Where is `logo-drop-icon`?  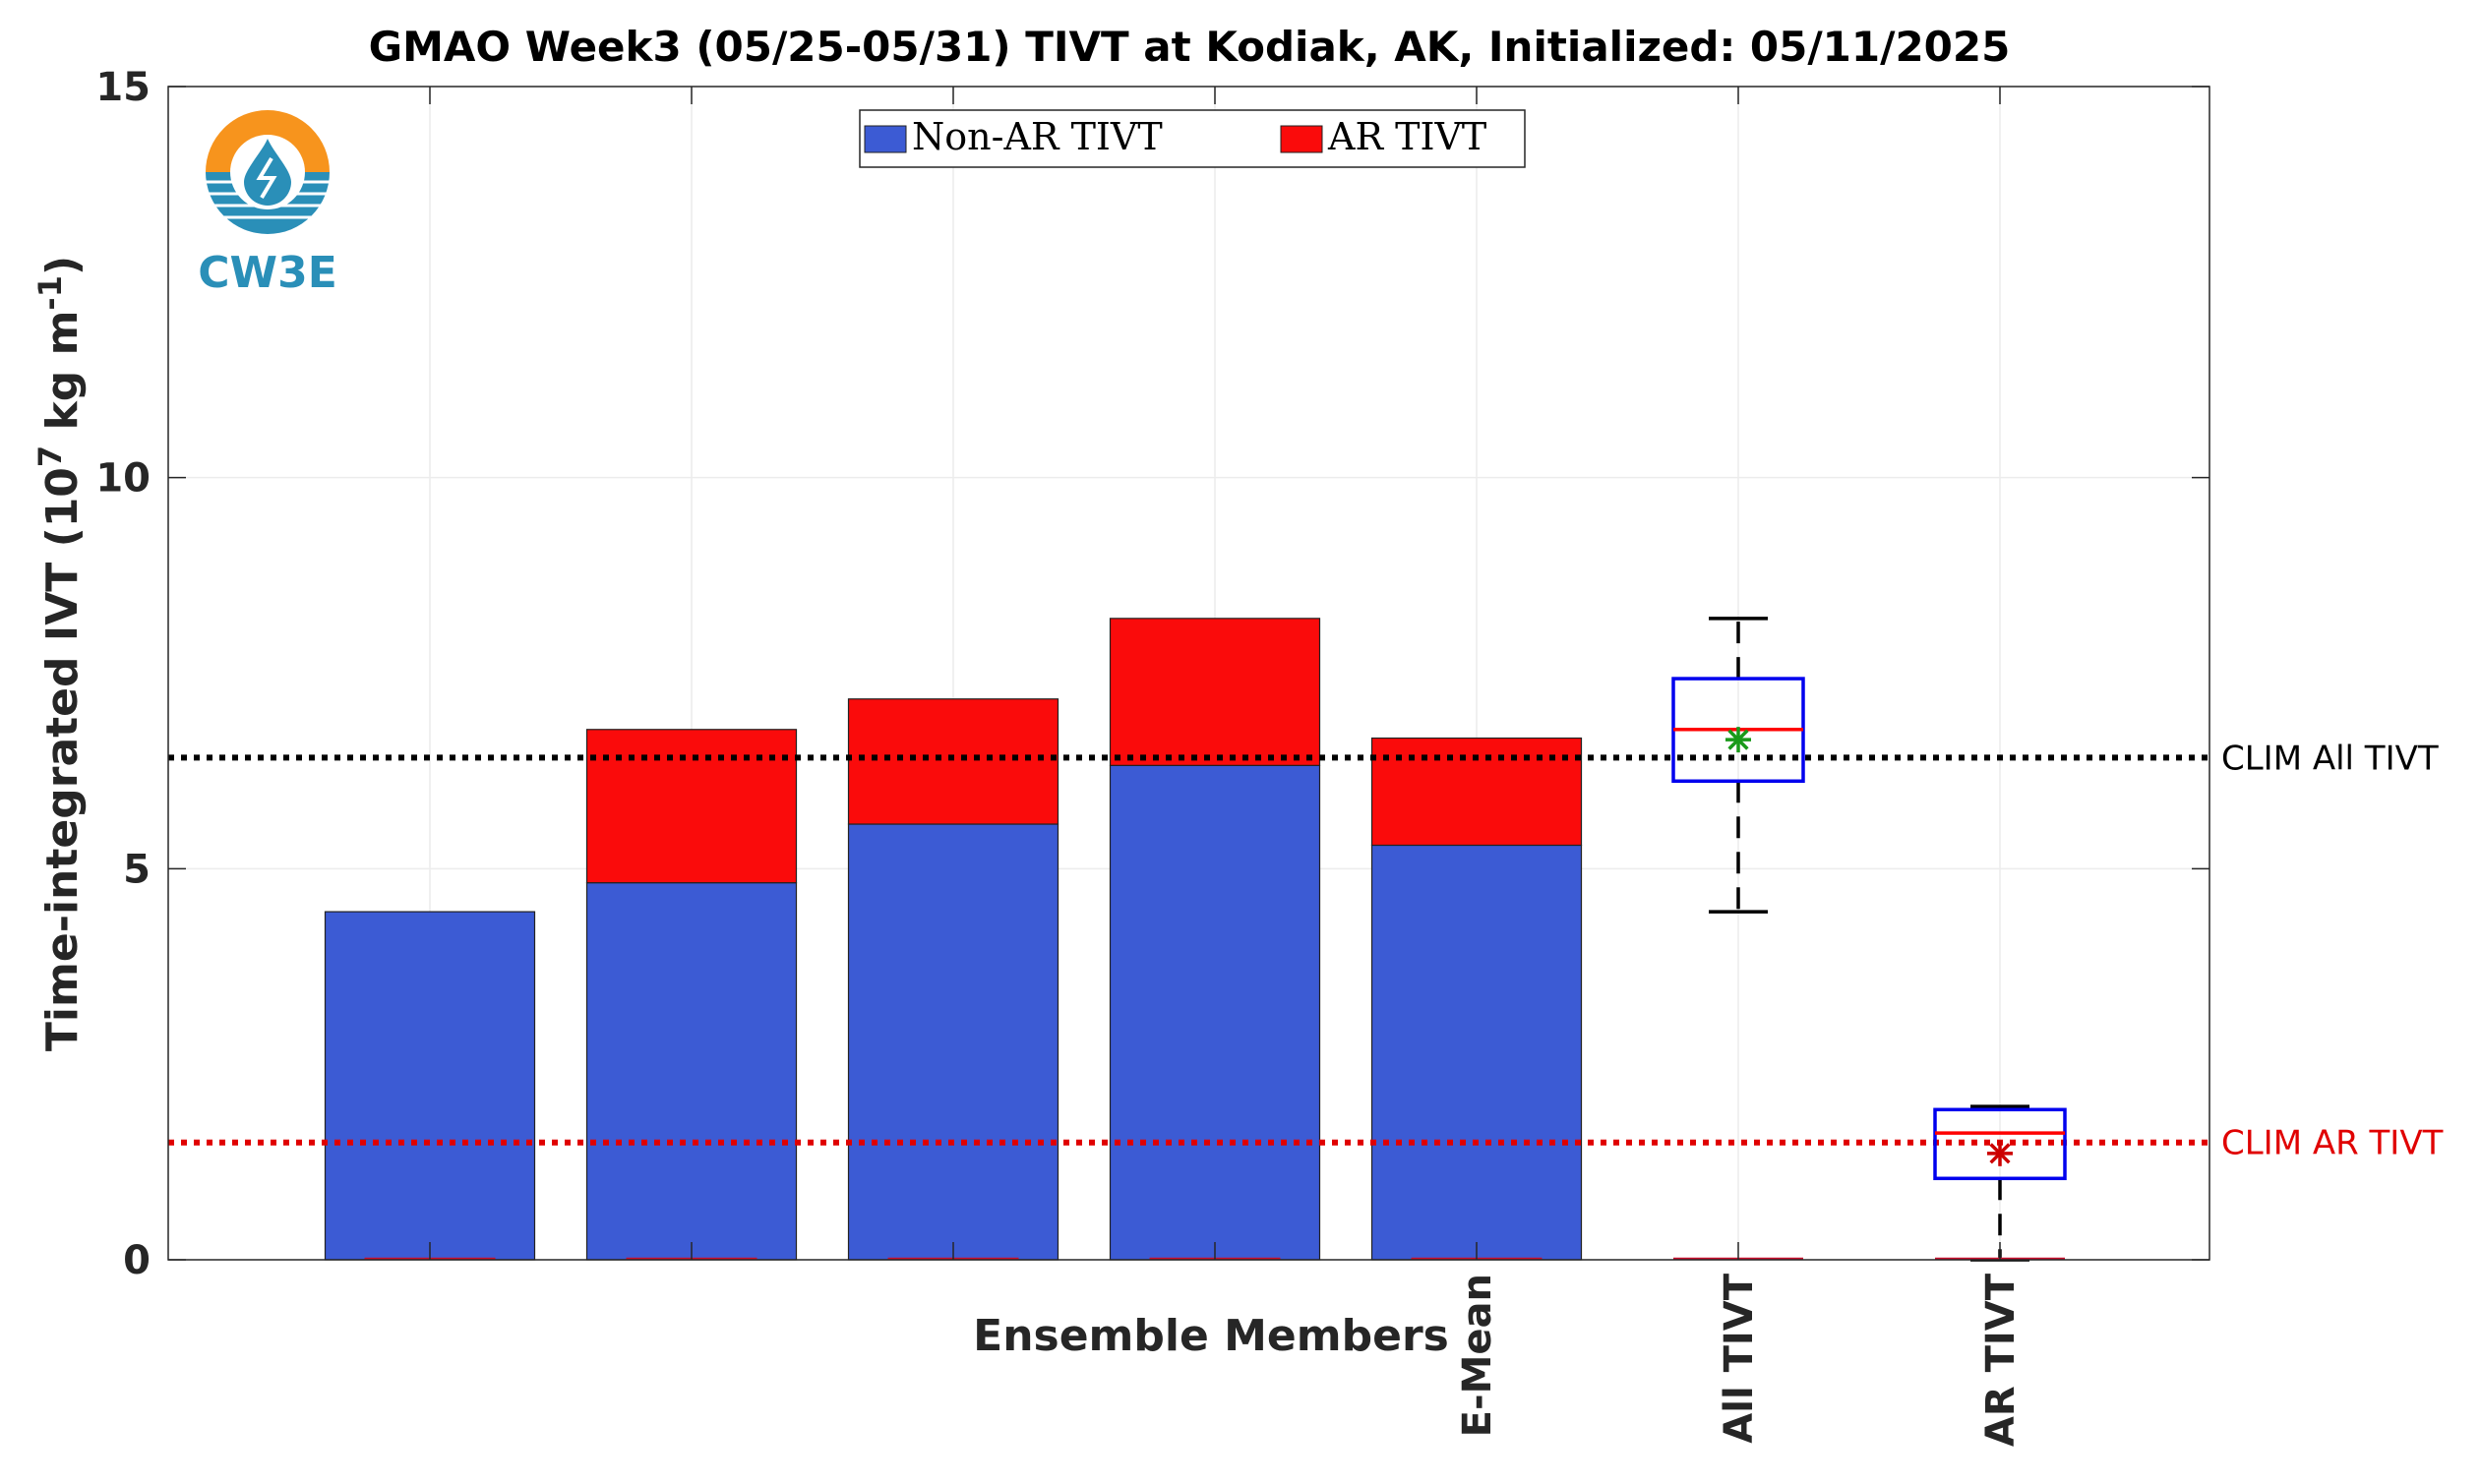
logo-drop-icon is located at coordinates (267, 173).